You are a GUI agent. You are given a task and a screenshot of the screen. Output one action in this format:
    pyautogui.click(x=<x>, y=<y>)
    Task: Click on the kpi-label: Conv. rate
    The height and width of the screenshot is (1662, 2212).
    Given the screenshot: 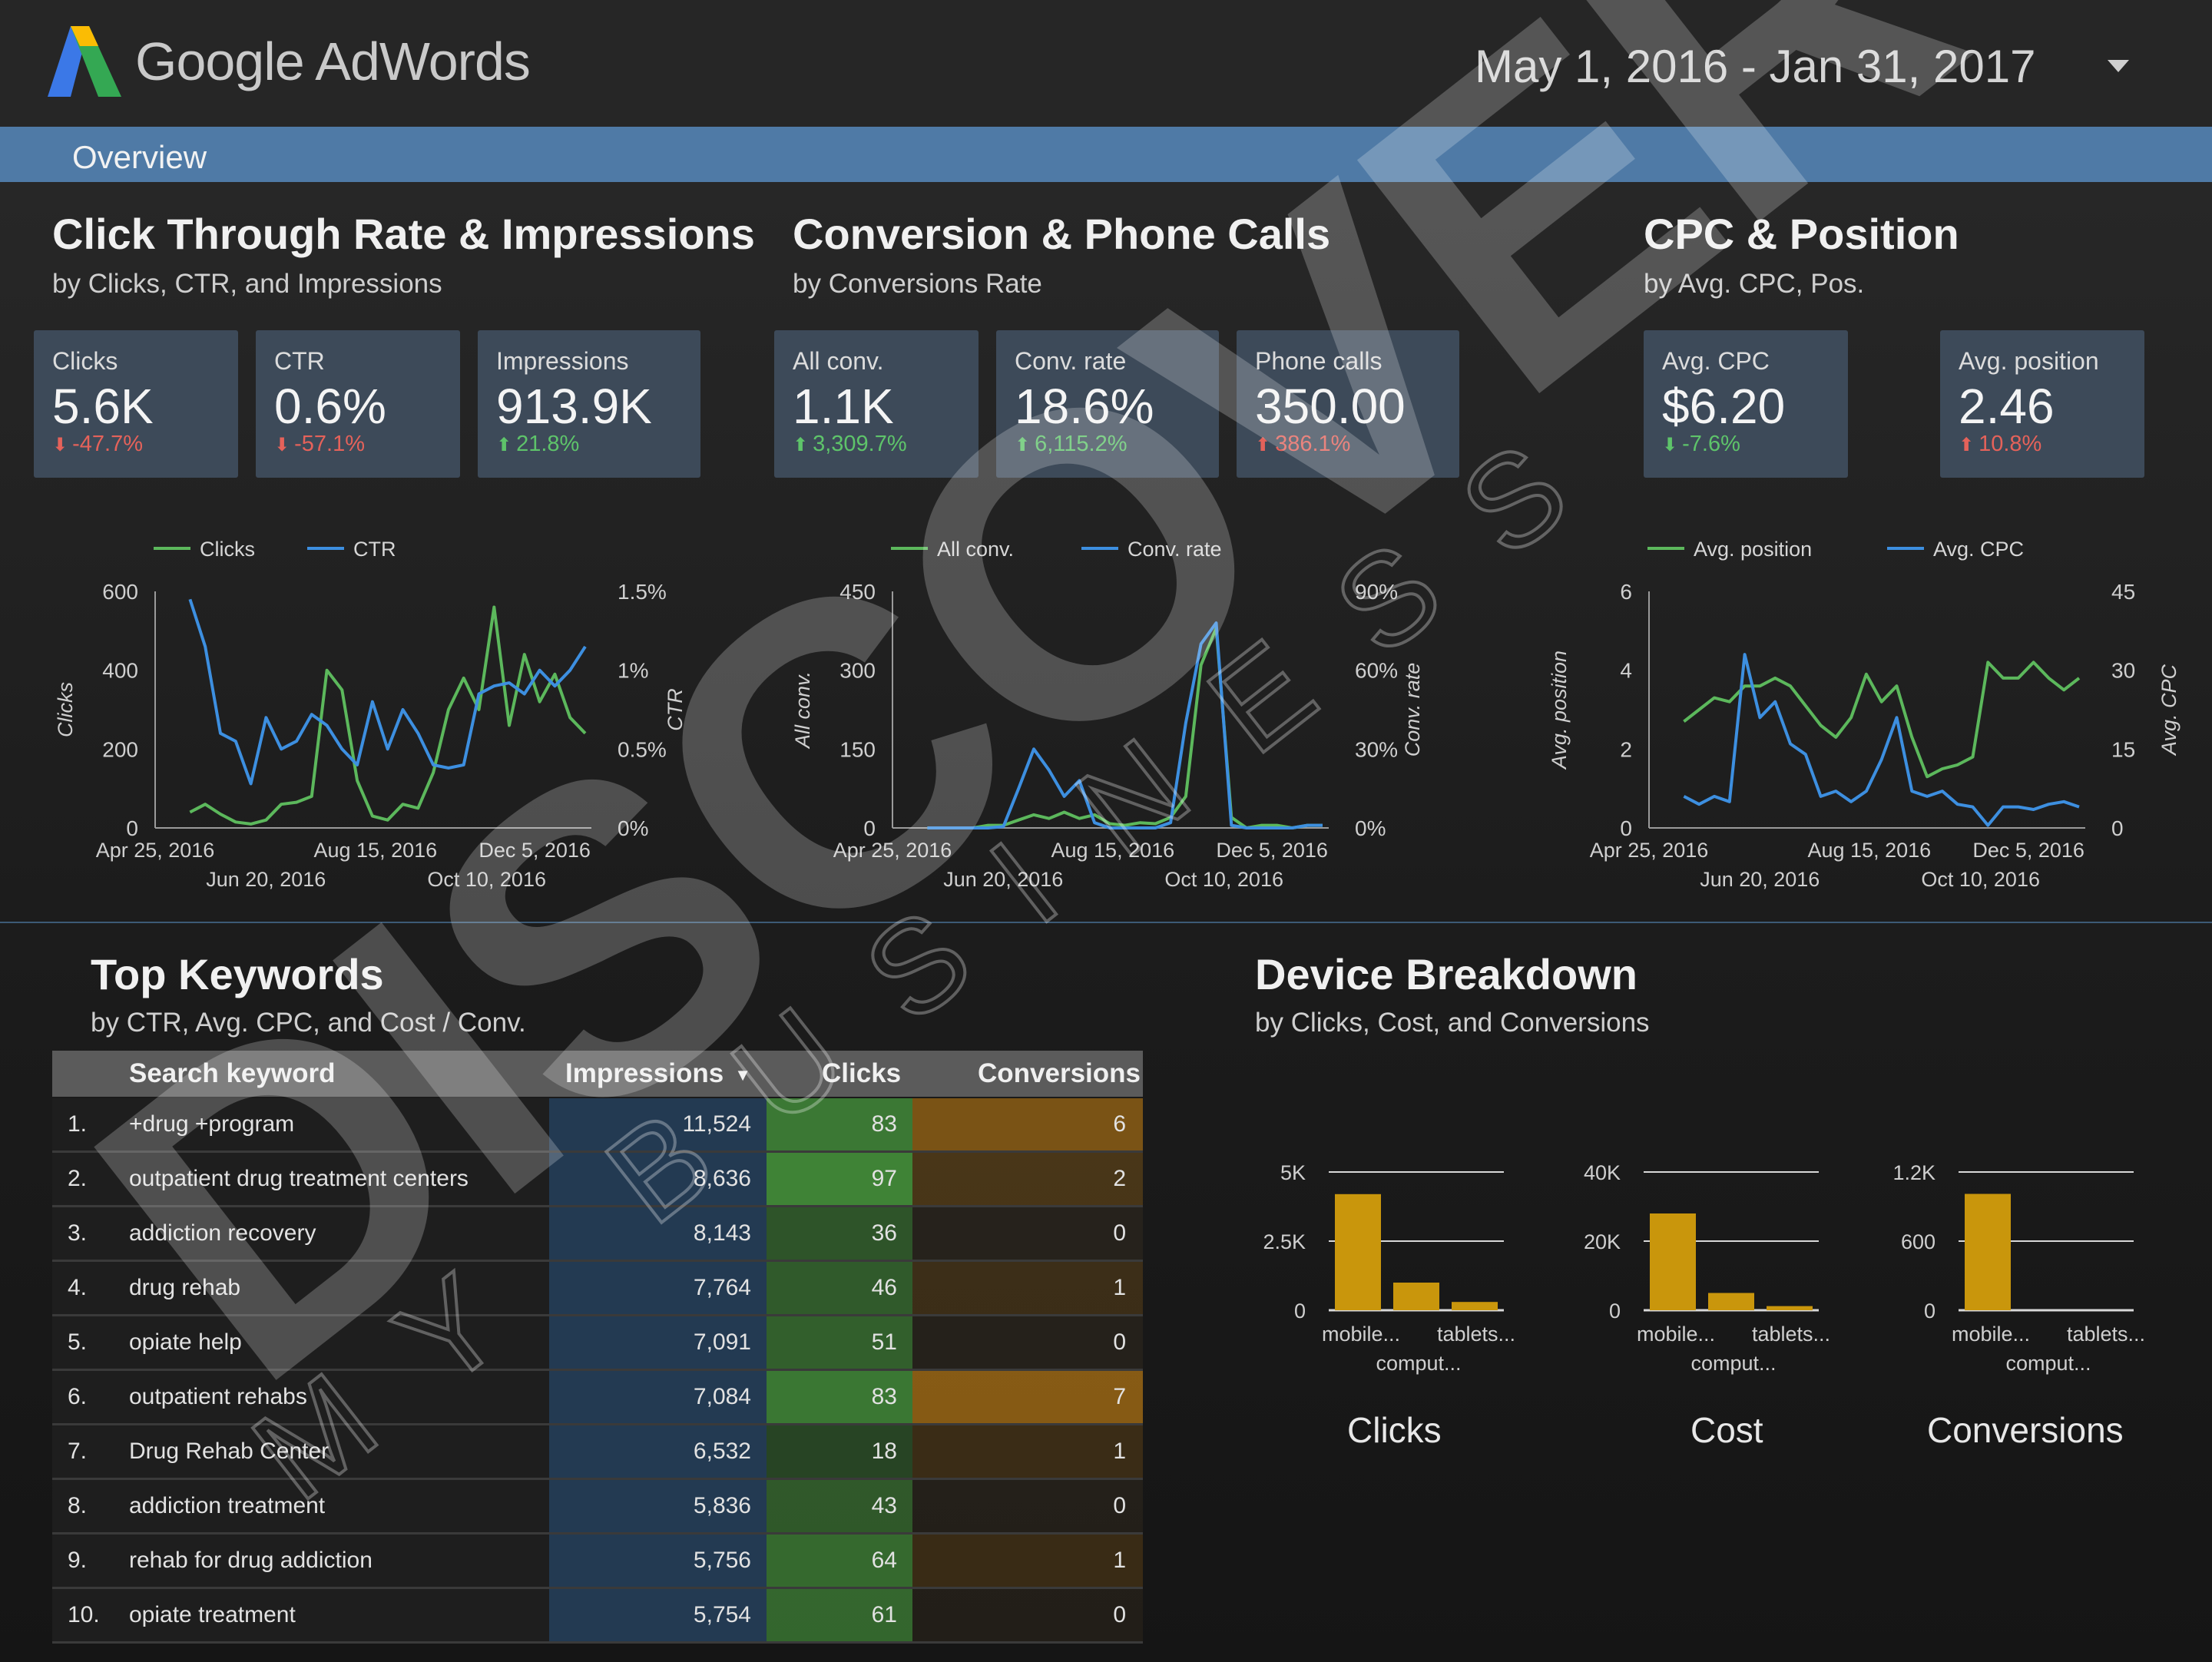 What is the action you would take?
    pyautogui.click(x=1071, y=361)
    